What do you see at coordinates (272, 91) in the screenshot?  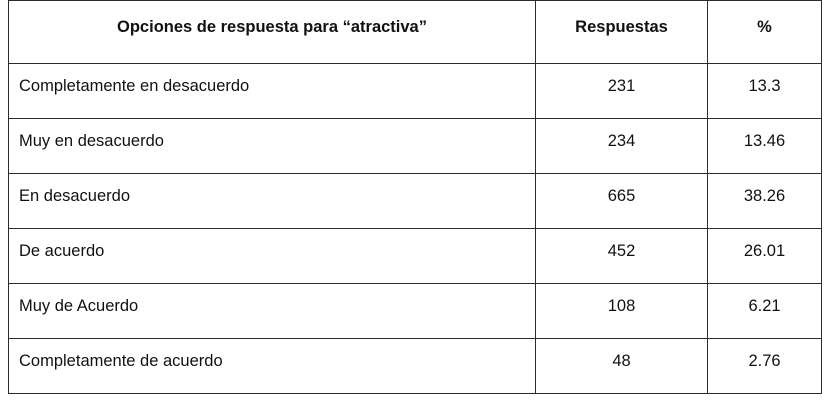 I see `row-option: Completamente en desacuerdo` at bounding box center [272, 91].